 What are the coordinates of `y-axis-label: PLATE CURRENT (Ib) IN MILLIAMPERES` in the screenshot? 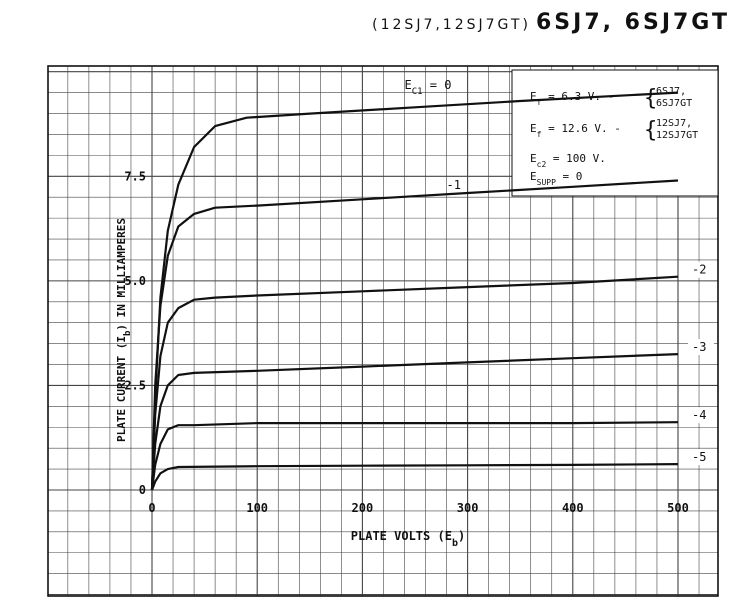 It's located at (124, 330).